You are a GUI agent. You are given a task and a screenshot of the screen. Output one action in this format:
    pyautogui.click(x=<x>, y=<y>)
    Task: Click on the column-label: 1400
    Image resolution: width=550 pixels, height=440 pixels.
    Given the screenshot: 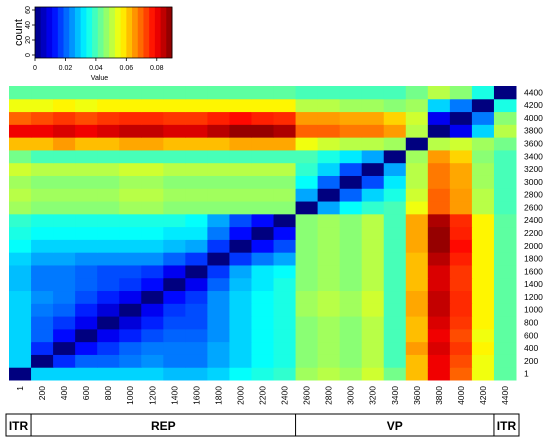 What is the action you would take?
    pyautogui.click(x=174, y=395)
    